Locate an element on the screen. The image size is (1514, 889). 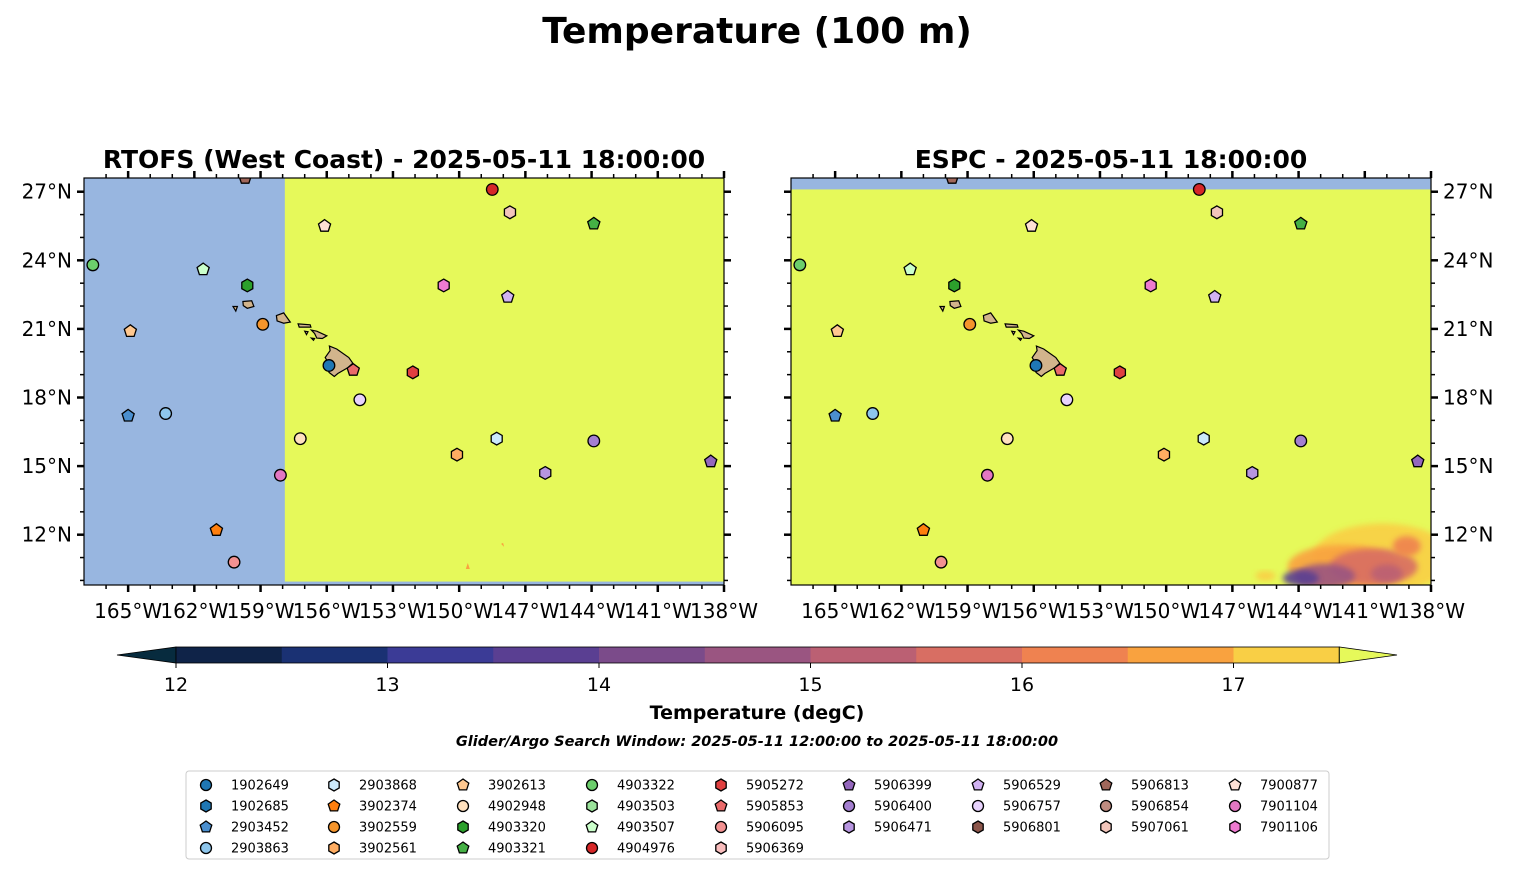
cool-spot is located at coordinates (503, 544).